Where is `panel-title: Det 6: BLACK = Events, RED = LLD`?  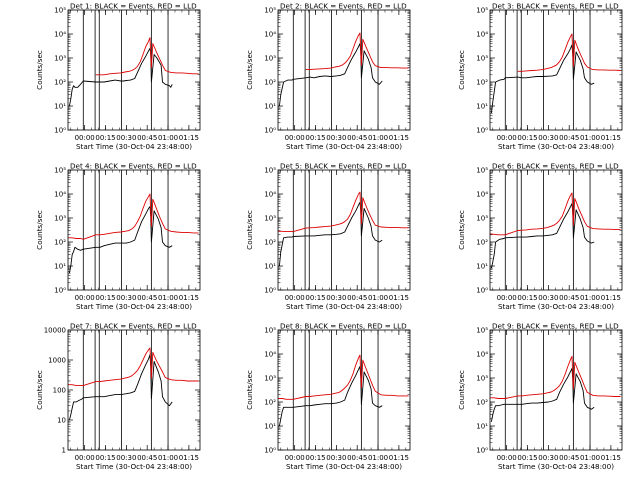 panel-title: Det 6: BLACK = Events, RED = LLD is located at coordinates (555, 166).